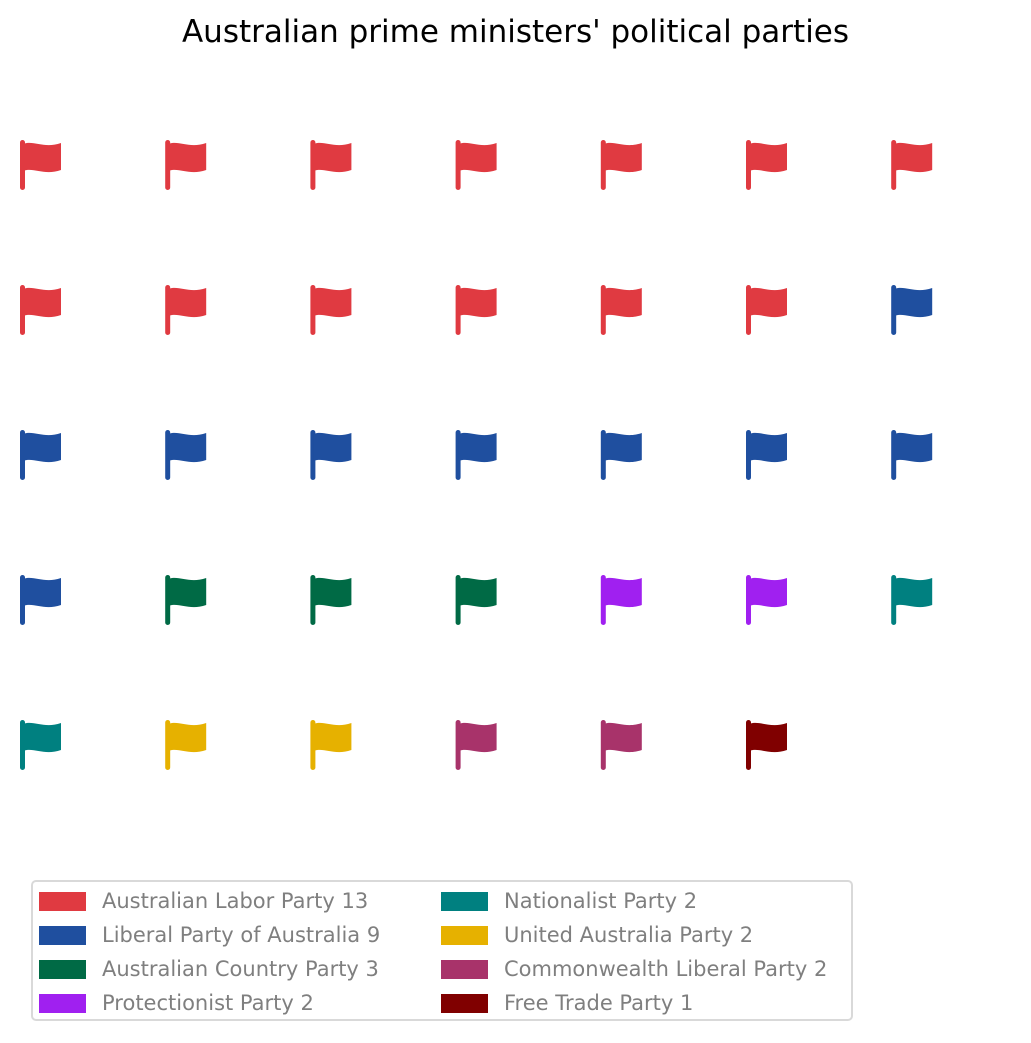 The width and height of the screenshot is (1031, 1043). I want to click on legend-item-liberal-party-of-australia: Liberal Party of Australia 9, so click(209, 935).